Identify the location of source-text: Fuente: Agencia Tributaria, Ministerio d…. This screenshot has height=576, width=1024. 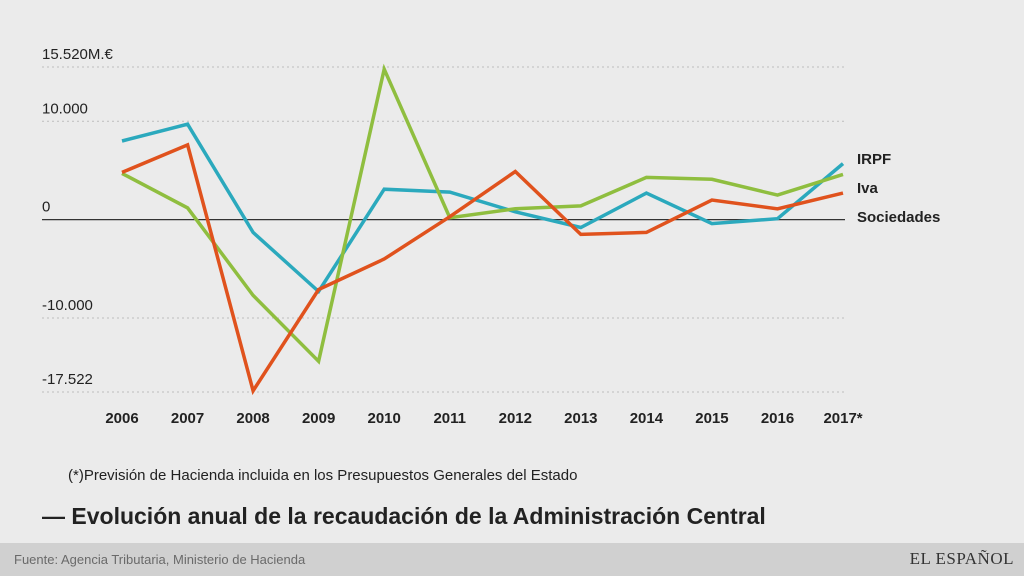
(160, 559).